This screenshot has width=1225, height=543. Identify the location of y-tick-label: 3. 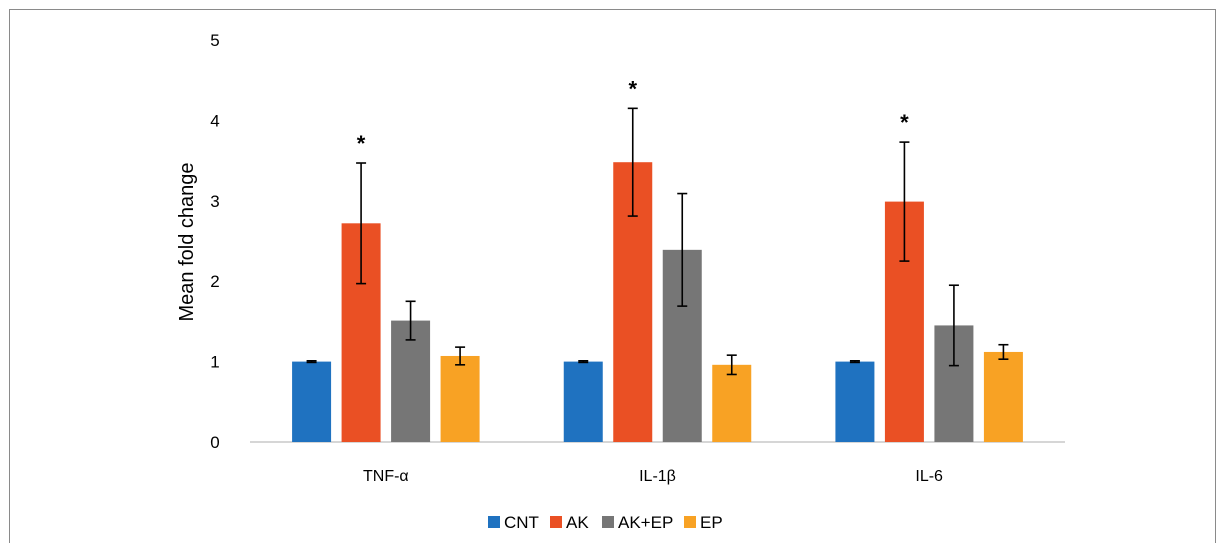
(214, 201).